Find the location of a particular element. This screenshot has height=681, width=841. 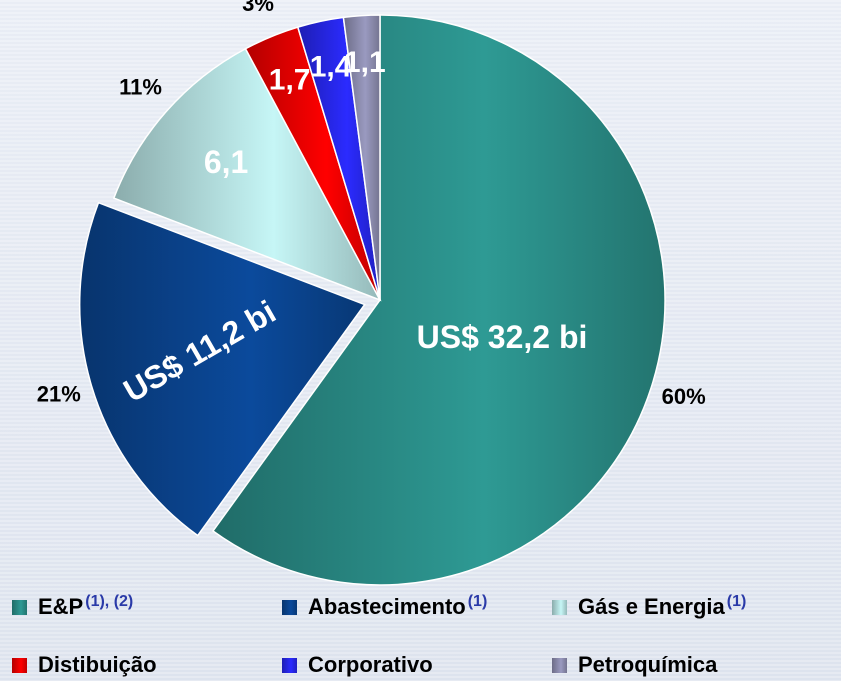

legend-label: Distibuição is located at coordinates (97, 664).